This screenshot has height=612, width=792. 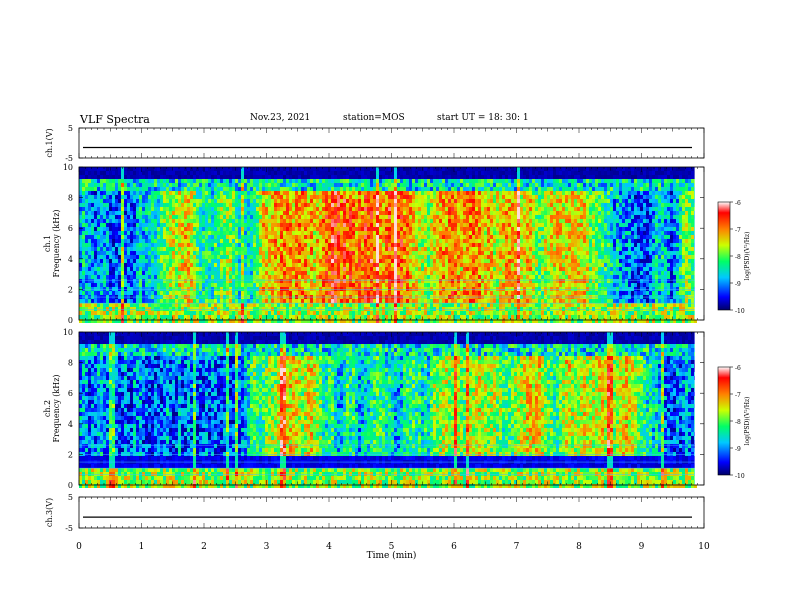 I want to click on y-axis-label: ch.3(V), so click(x=49, y=512).